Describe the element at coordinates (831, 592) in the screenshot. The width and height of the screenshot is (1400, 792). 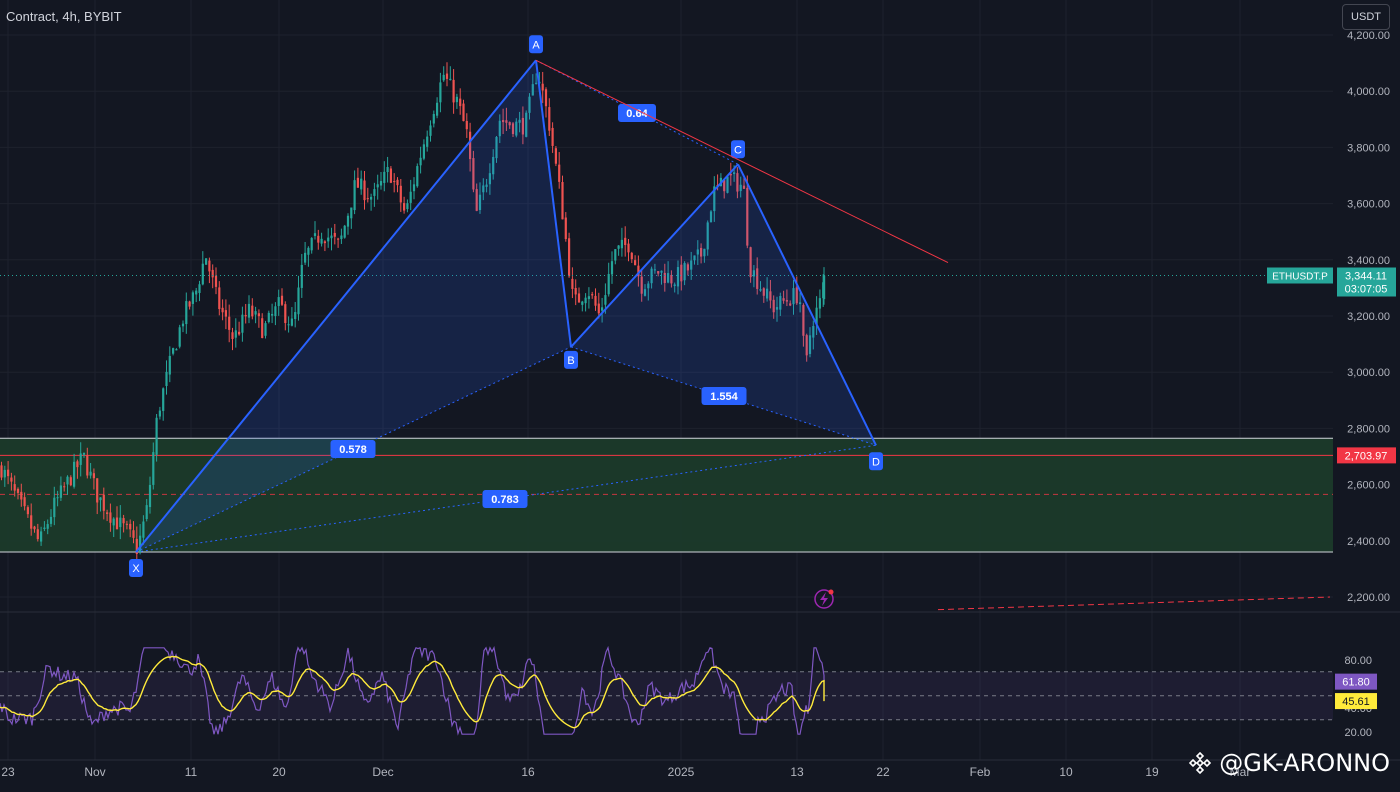
I see `alert-dot` at that location.